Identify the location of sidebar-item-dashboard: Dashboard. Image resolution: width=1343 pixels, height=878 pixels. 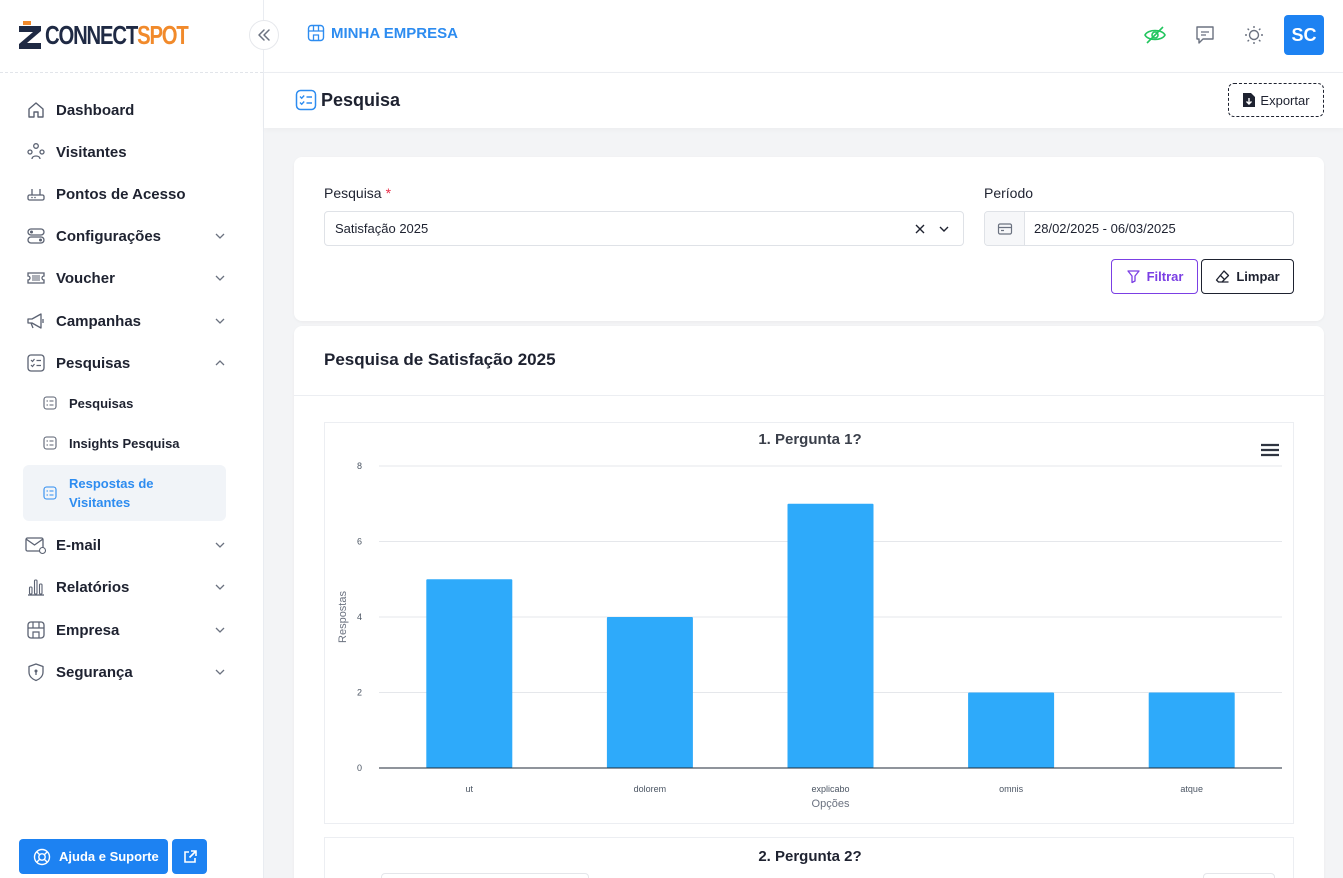
(124, 110).